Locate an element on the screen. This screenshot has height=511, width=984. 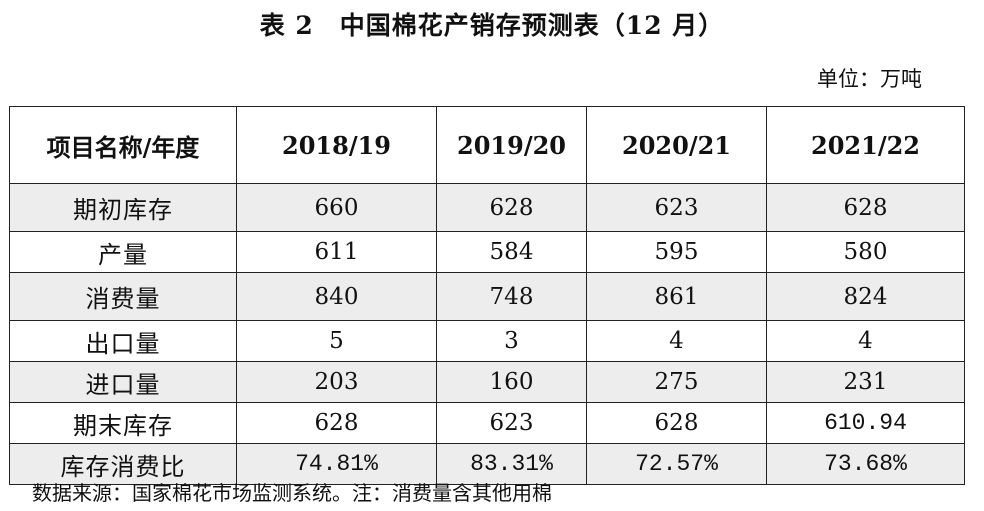
column-header: 2020/21 is located at coordinates (676, 145).